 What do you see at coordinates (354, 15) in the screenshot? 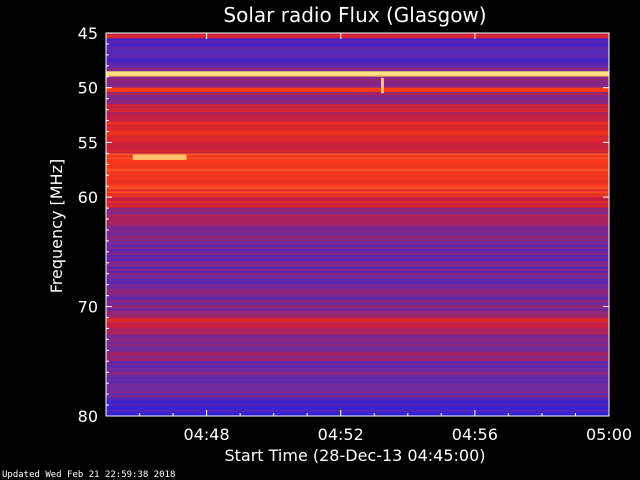
I see `chart-title: Solar radio Flux (Glasgow)` at bounding box center [354, 15].